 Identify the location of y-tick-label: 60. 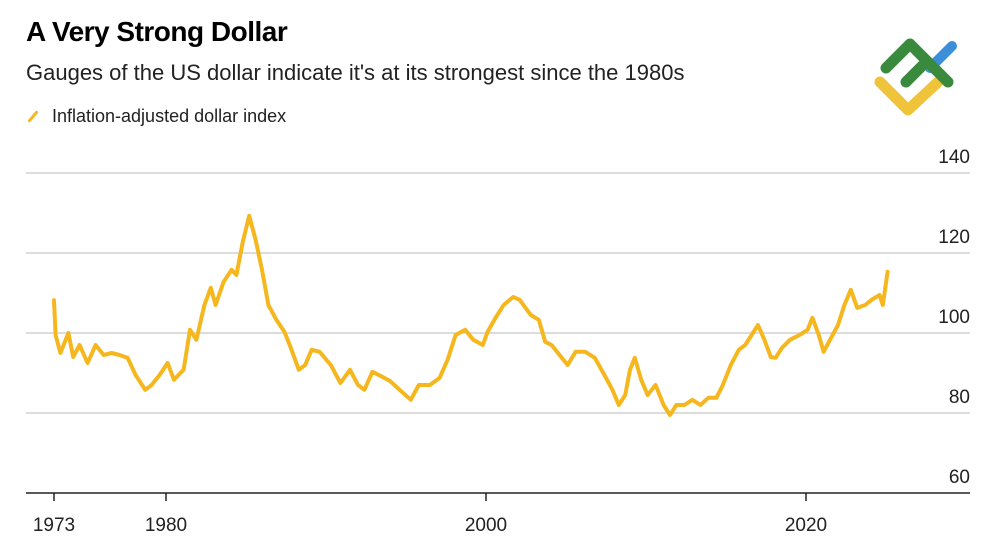
(959, 477).